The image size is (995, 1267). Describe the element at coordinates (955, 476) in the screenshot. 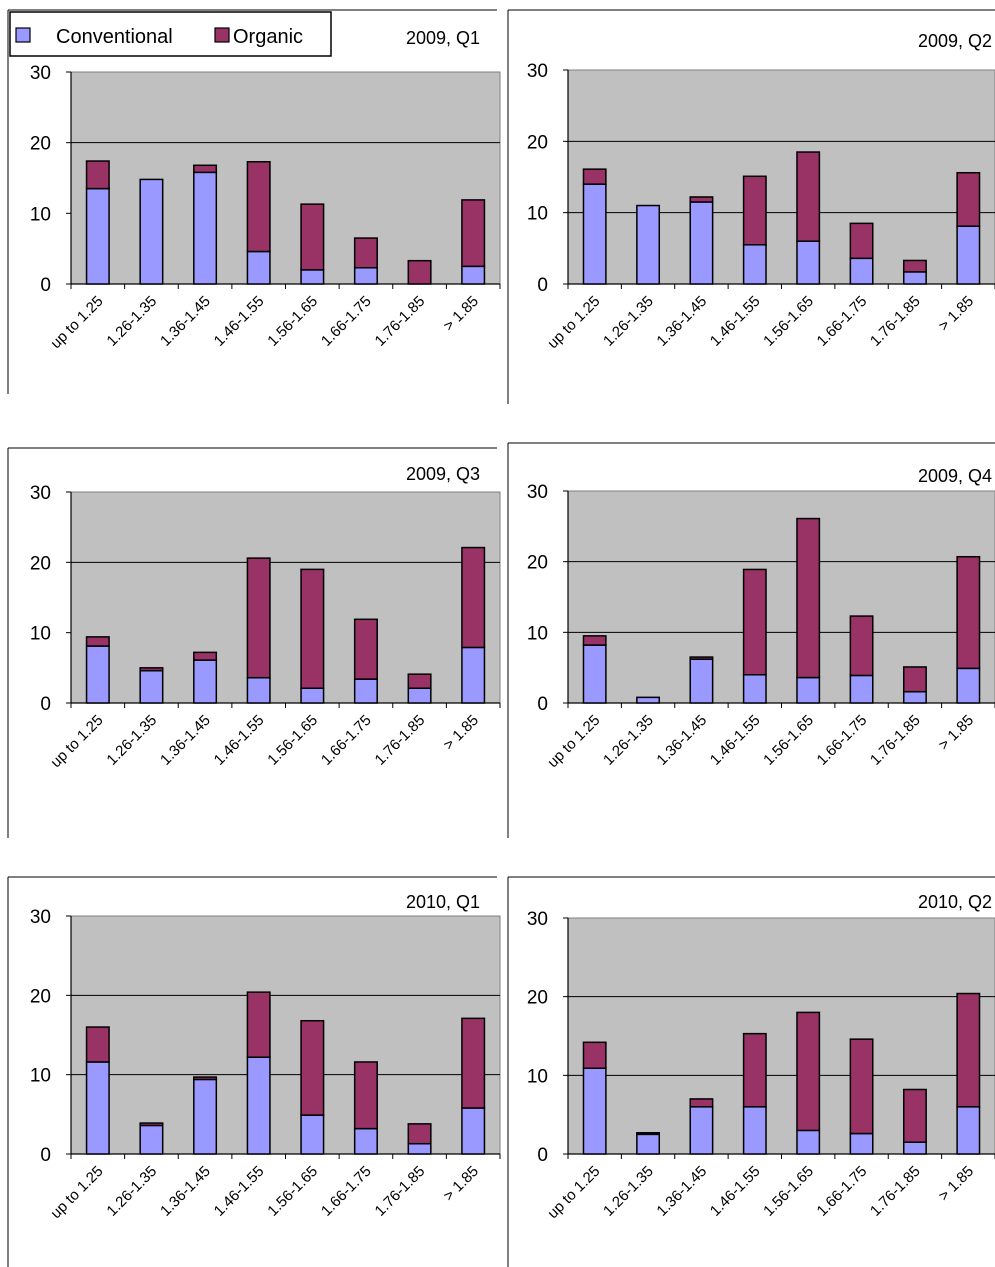

I see `panel-title: 2009, Q4` at that location.